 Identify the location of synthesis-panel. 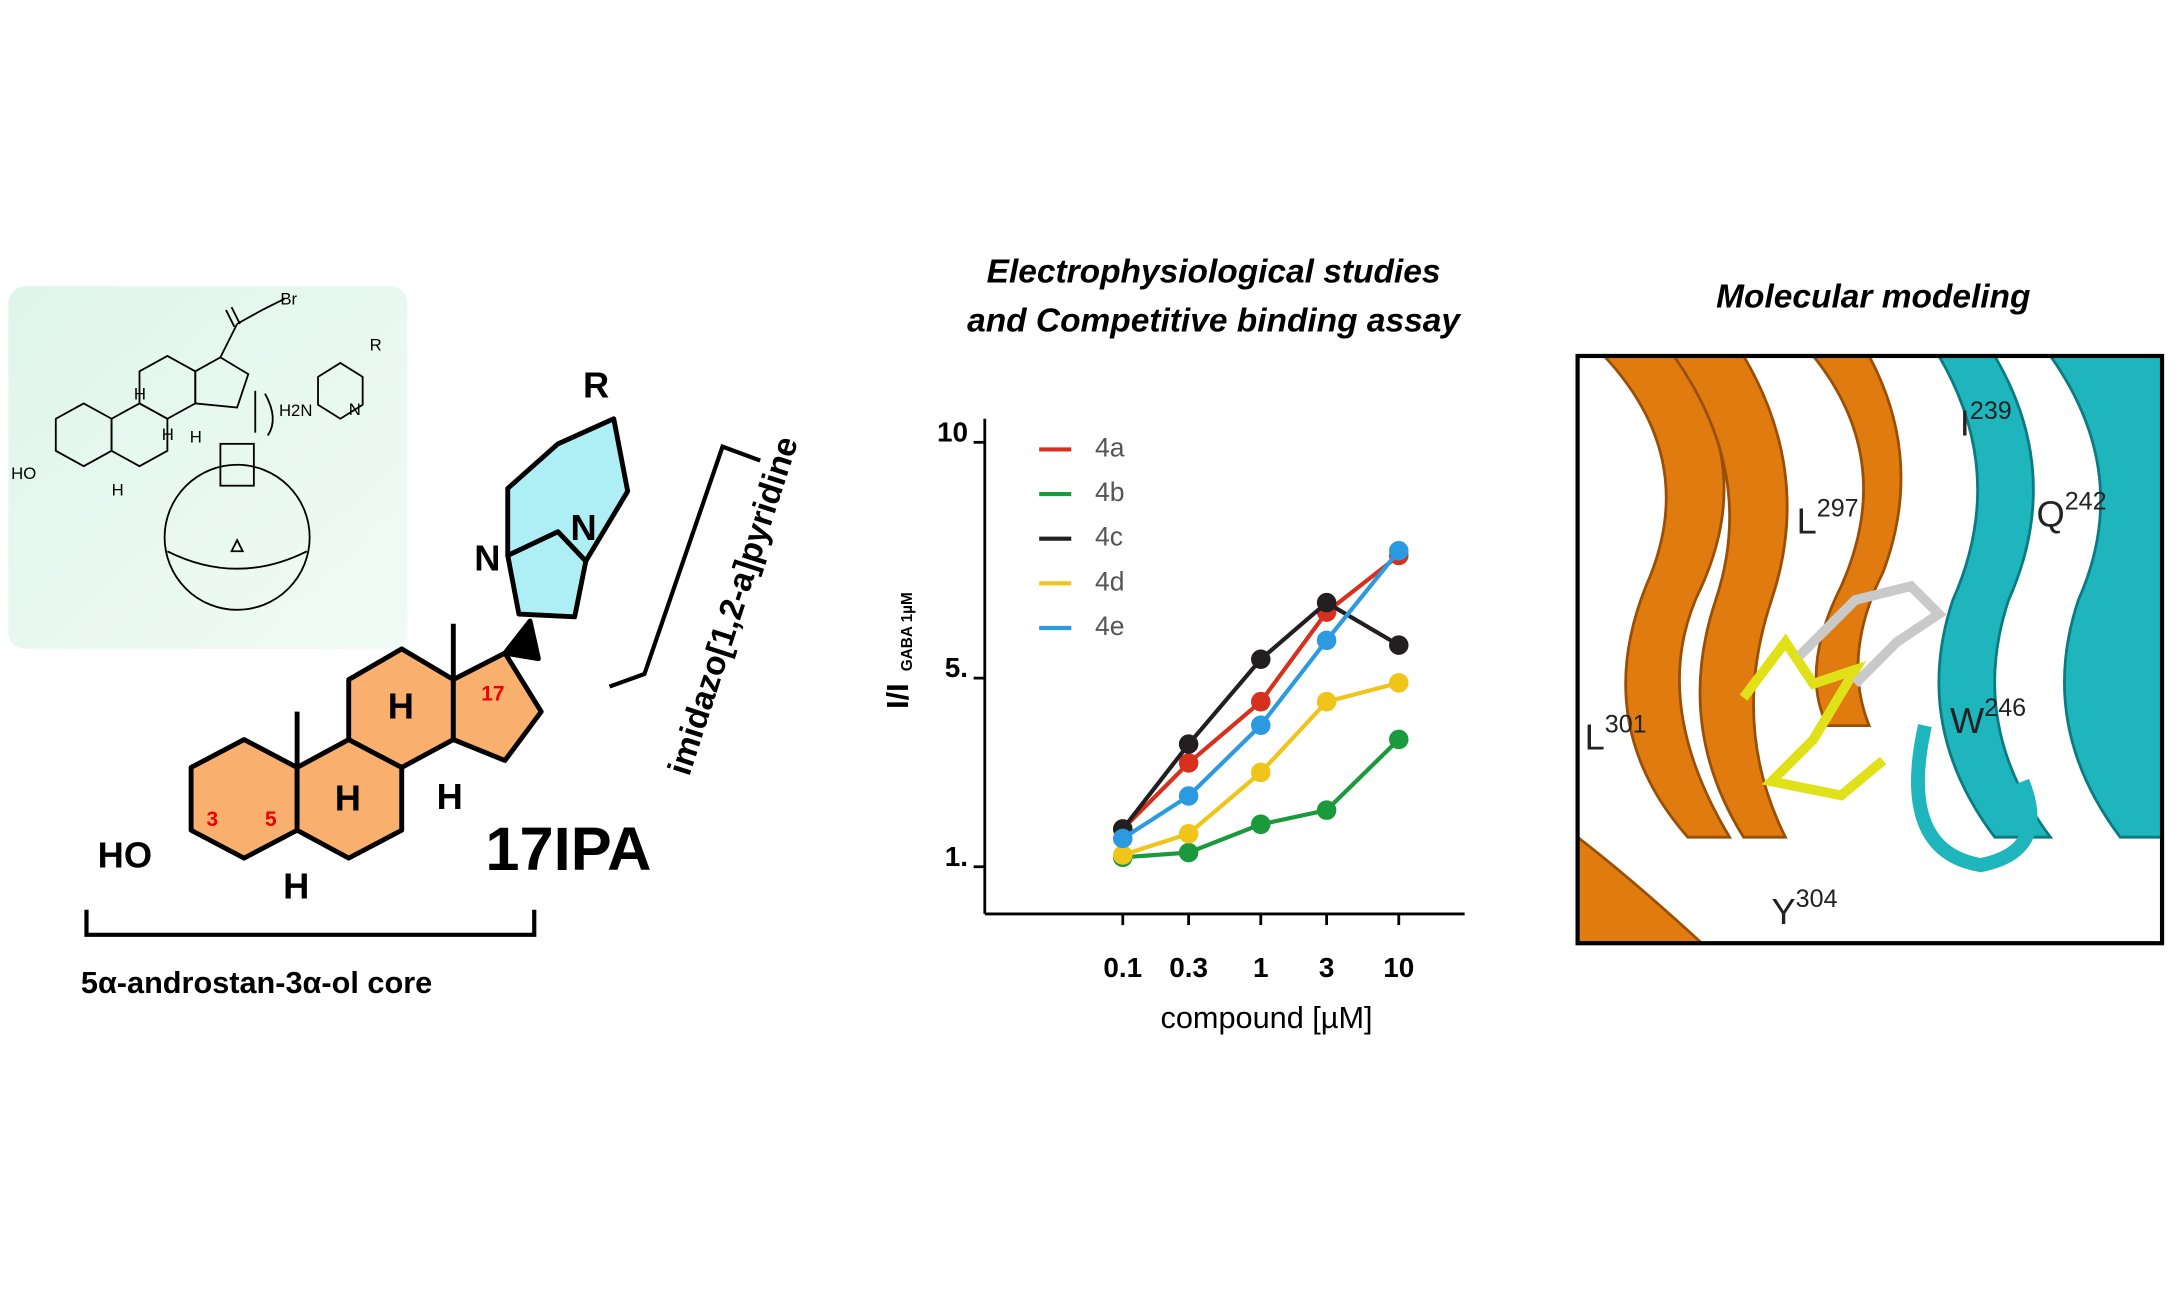
(208, 467).